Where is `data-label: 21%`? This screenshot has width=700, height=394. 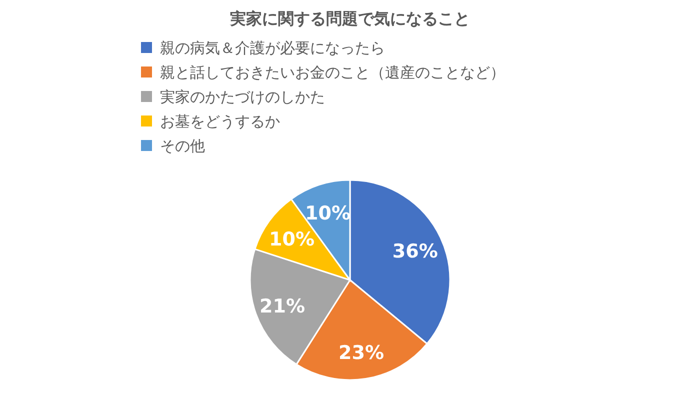 data-label: 21% is located at coordinates (282, 306).